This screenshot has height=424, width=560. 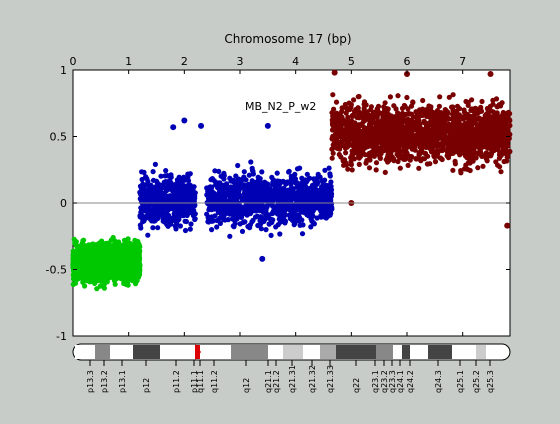 I want to click on chart-title: Chromosome 17 (bp), so click(x=287, y=39).